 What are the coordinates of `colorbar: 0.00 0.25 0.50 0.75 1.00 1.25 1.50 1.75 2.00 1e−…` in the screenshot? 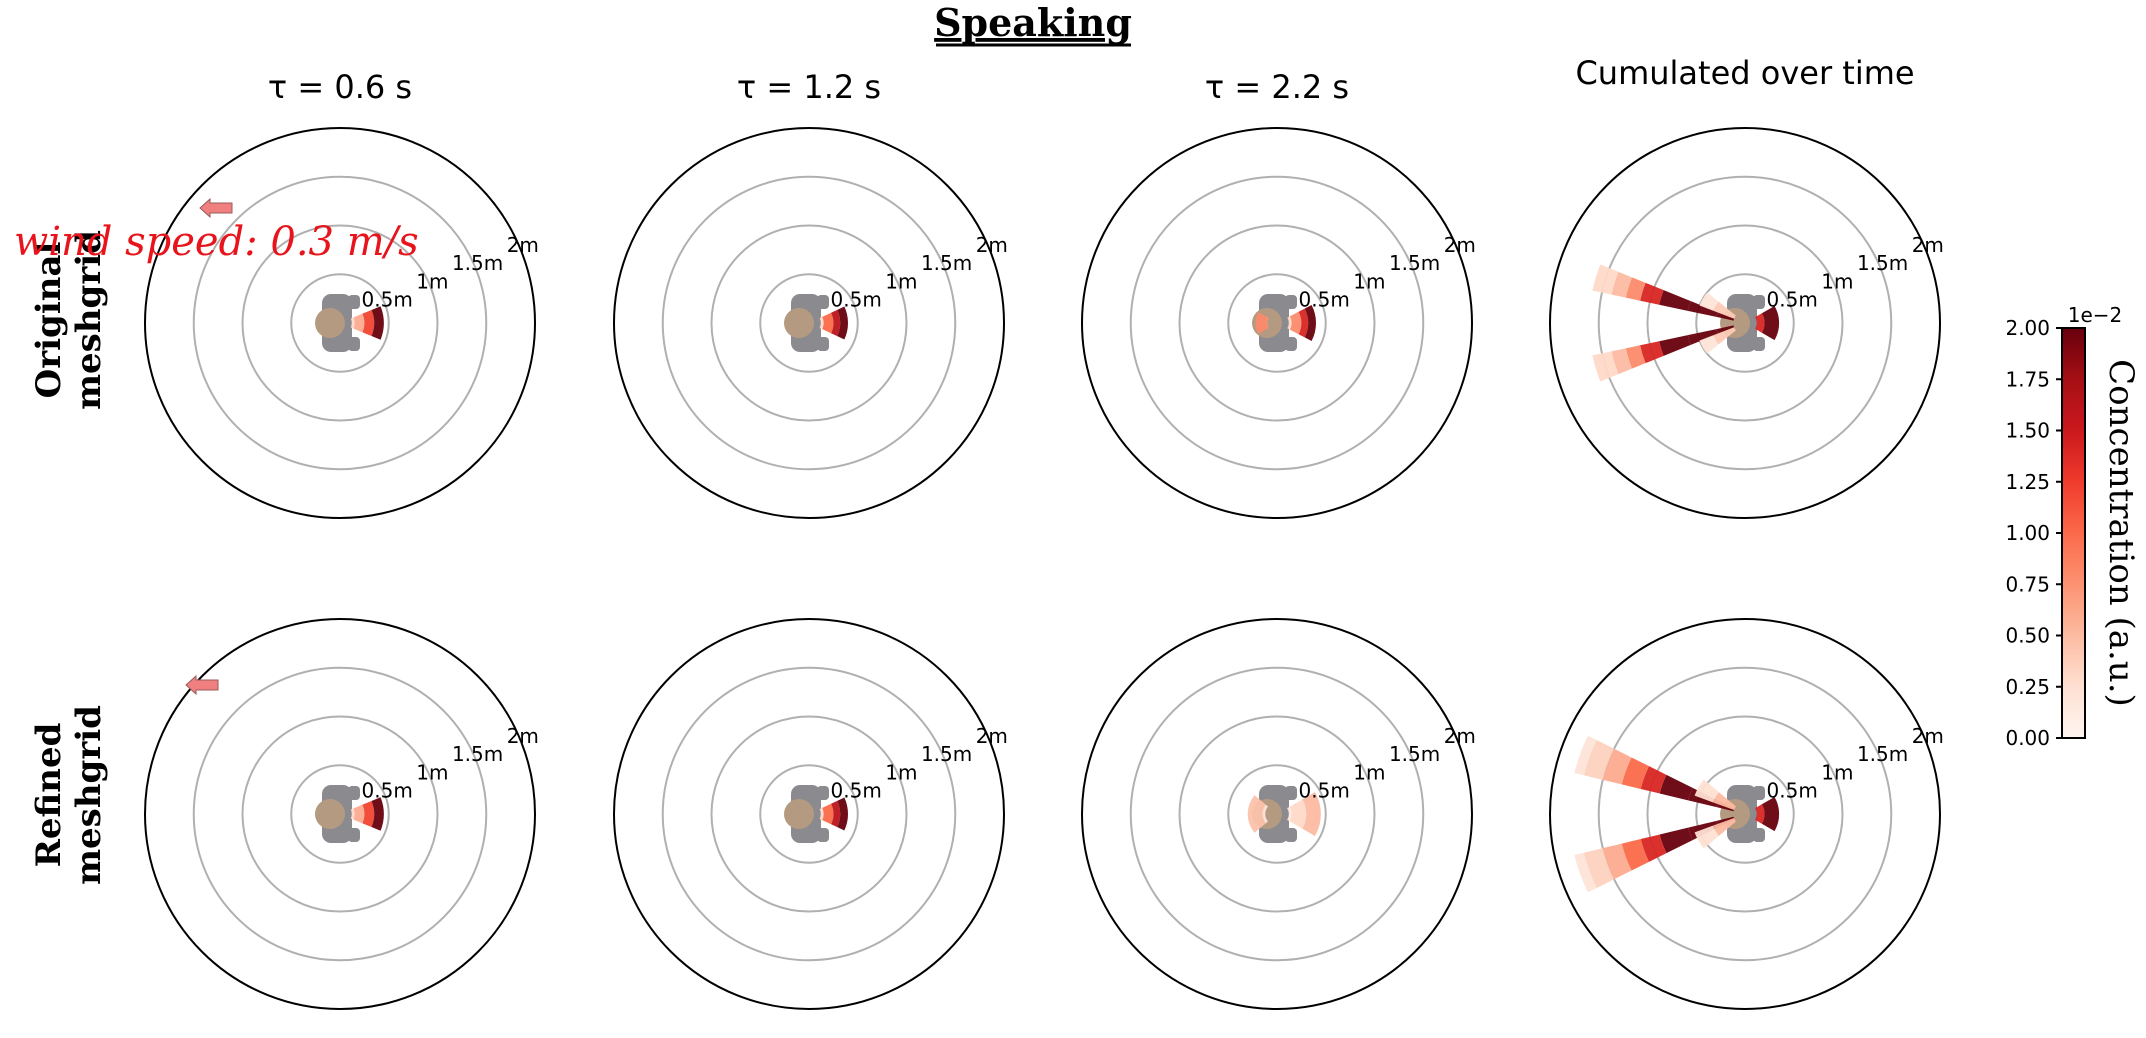 It's located at (2073, 526).